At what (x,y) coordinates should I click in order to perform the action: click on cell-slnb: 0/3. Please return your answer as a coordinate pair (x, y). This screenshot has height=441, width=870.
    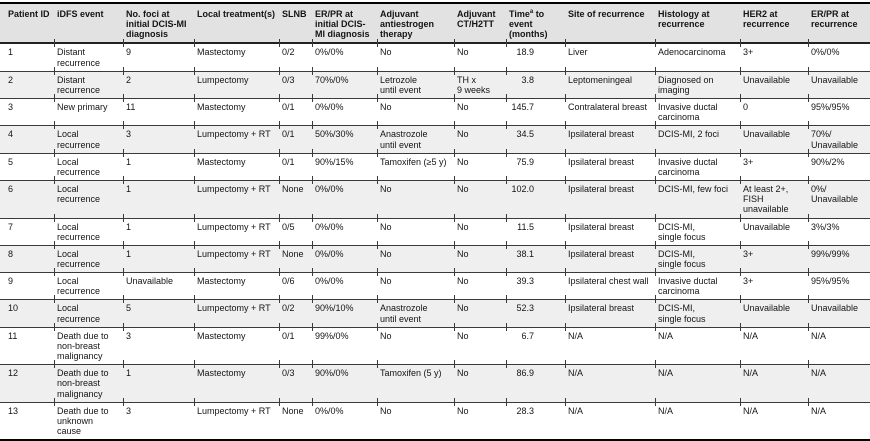
    Looking at the image, I should click on (296, 381).